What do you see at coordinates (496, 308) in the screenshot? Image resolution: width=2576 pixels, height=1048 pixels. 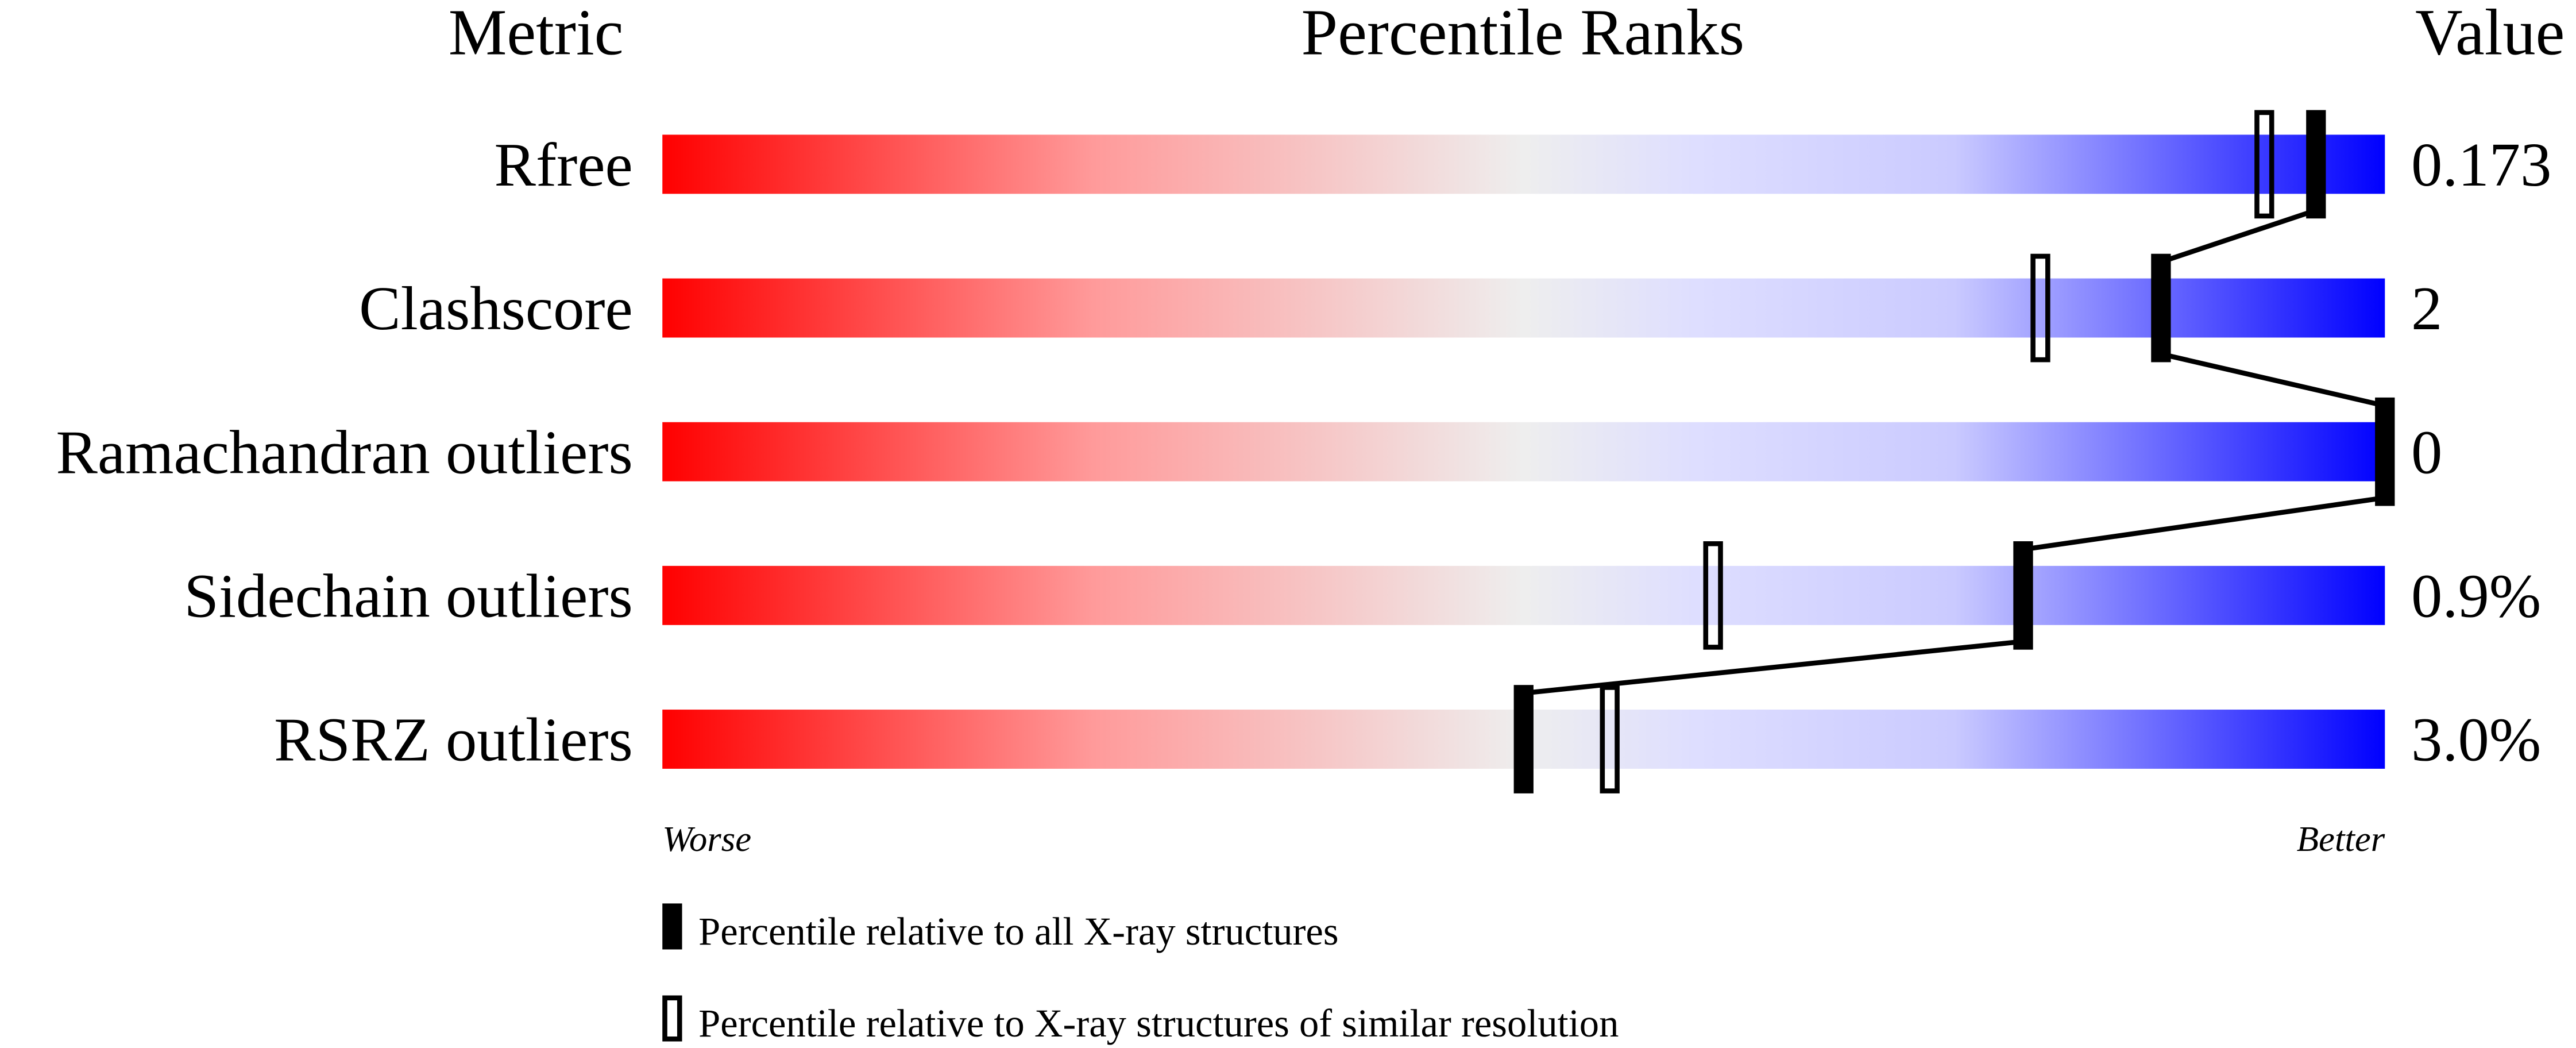 I see `metric-label: Clashscore` at bounding box center [496, 308].